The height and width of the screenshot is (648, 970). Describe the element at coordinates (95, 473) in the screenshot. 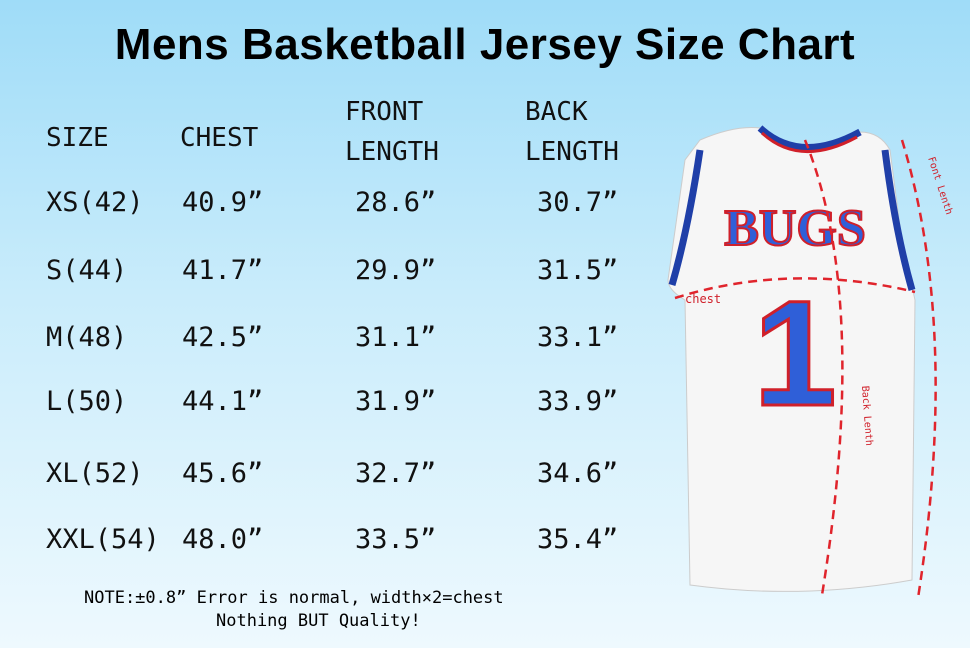

I see `size-cell: XL(52)` at that location.